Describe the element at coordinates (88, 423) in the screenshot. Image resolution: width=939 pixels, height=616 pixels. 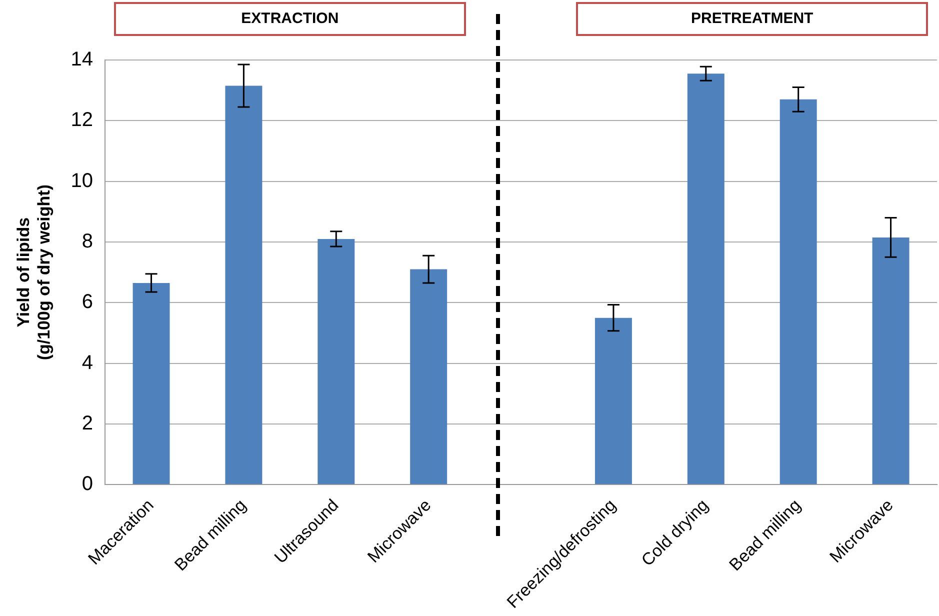
I see `y-tick-label: 2` at that location.